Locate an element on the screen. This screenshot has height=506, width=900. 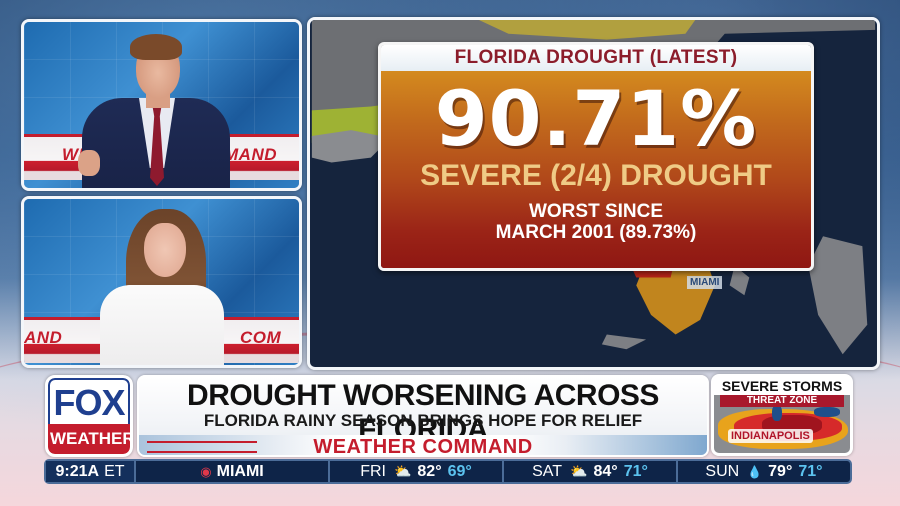
ticker-city: ◉ MIAMI is located at coordinates (233, 471).